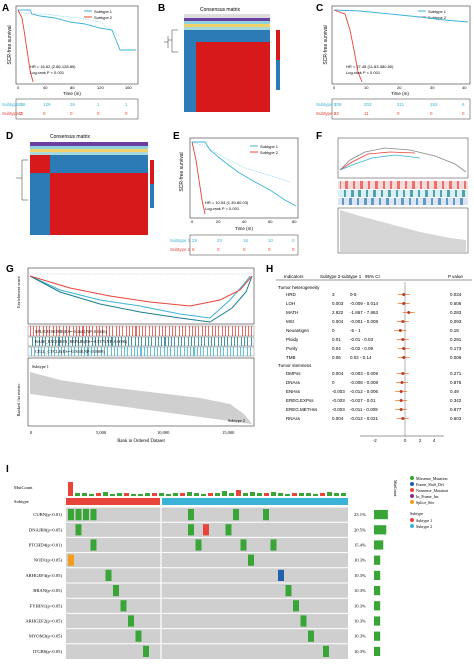 This screenshot has width=474, height=670. I want to click on a-xtick: 80, so click(72, 87).